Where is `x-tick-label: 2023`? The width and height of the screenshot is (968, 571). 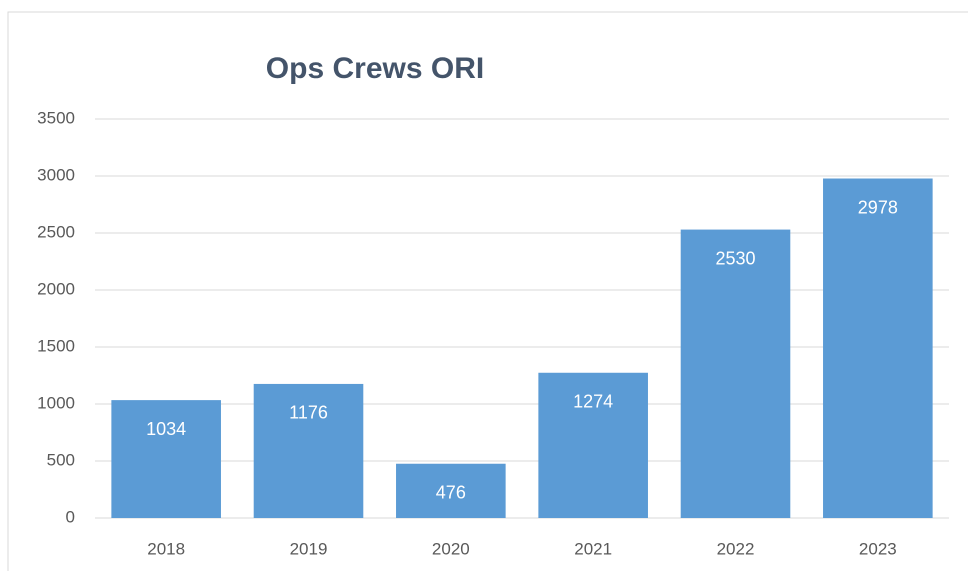 x-tick-label: 2023 is located at coordinates (878, 548).